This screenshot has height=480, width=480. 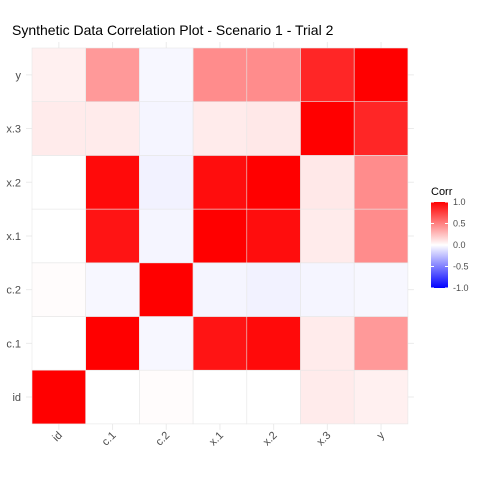 I want to click on legend-tick-label: 1.0, so click(x=459, y=202).